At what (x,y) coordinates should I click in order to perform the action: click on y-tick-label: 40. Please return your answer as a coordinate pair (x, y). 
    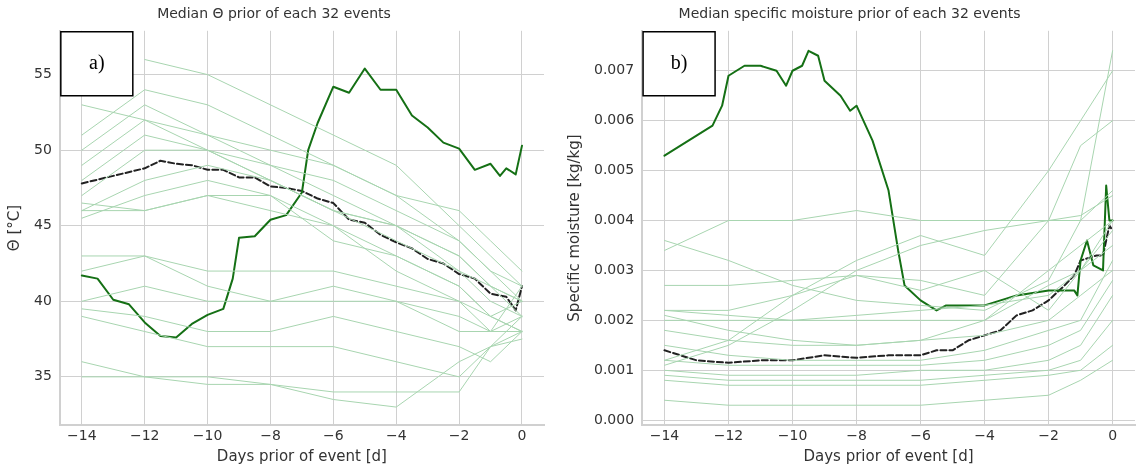
    Looking at the image, I should click on (42, 299).